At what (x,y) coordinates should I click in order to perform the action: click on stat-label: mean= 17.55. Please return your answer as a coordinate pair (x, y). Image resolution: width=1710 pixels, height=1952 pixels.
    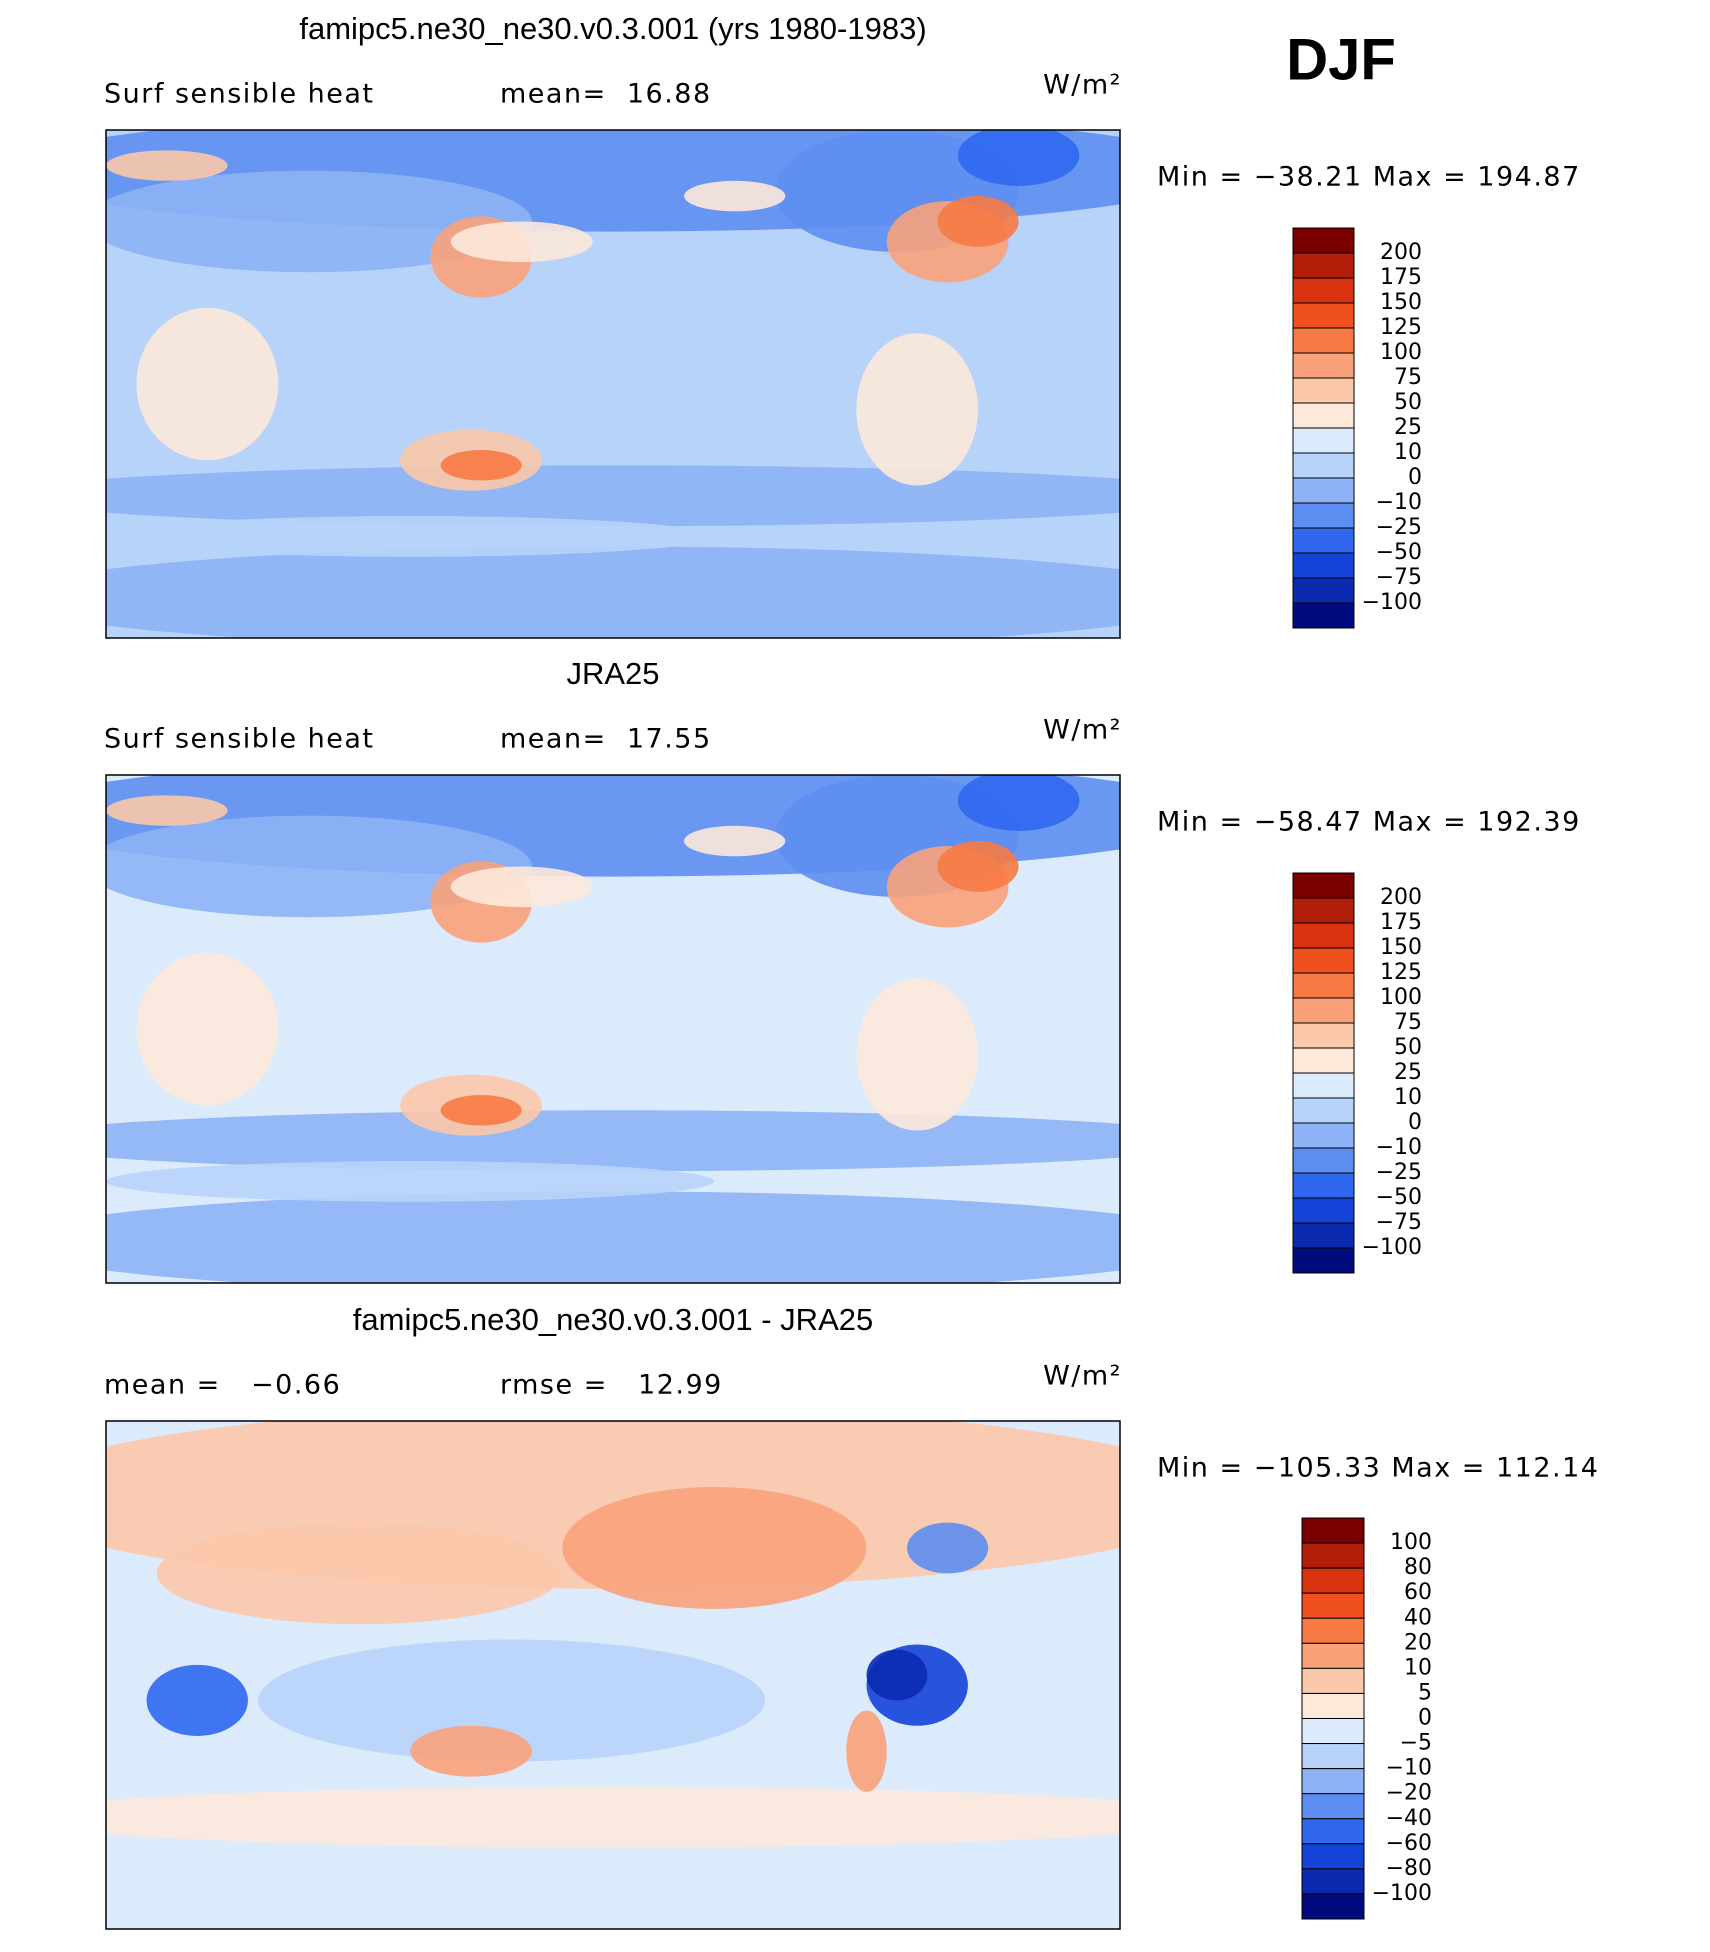
    Looking at the image, I should click on (606, 739).